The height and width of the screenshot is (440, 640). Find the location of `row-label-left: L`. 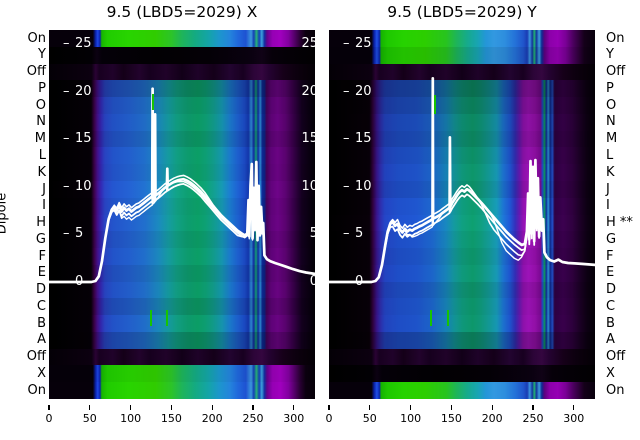

row-label-left: L is located at coordinates (42, 155).